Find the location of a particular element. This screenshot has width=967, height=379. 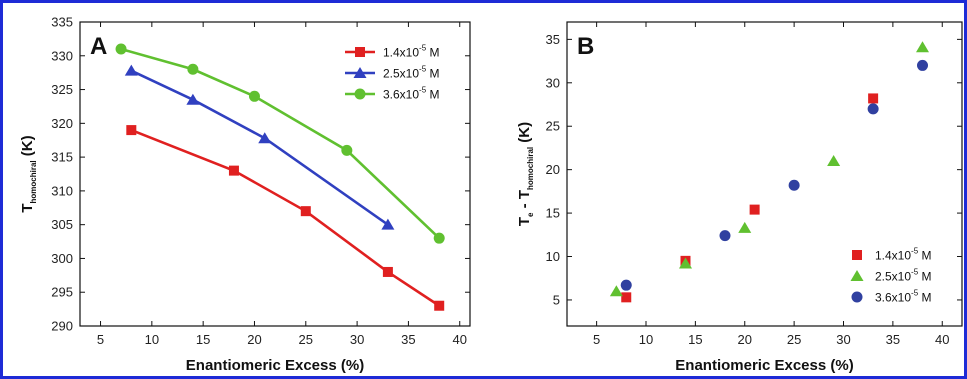

y-tick-label: 5 is located at coordinates (556, 299).